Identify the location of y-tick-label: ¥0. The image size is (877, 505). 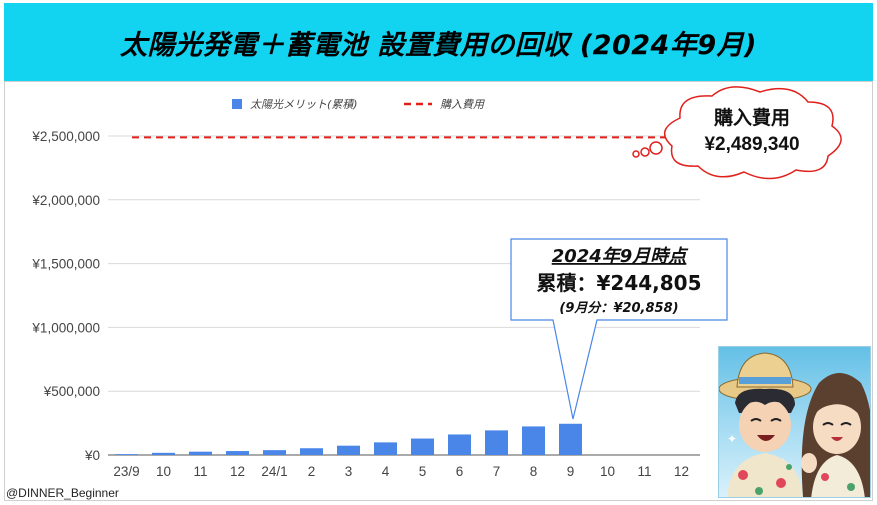
(92, 455).